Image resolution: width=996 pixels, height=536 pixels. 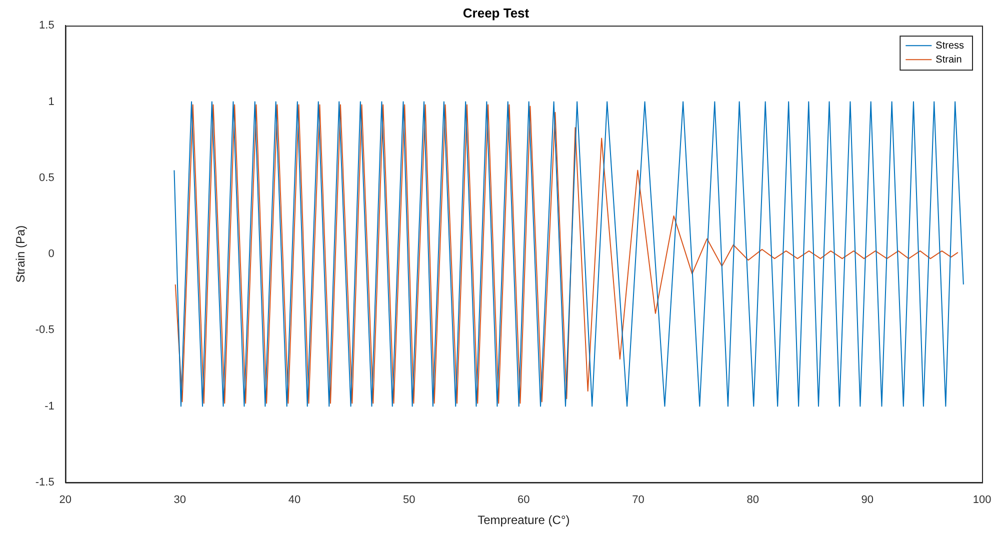 What do you see at coordinates (51, 254) in the screenshot?
I see `y-tick-label: 0` at bounding box center [51, 254].